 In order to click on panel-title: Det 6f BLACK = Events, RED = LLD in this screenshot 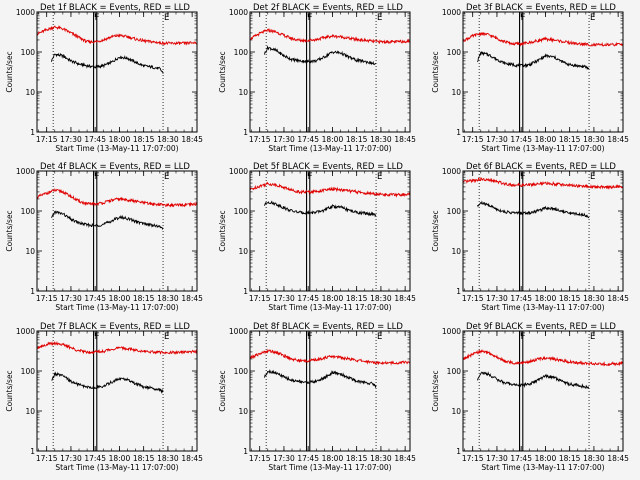, I will do `click(541, 167)`.